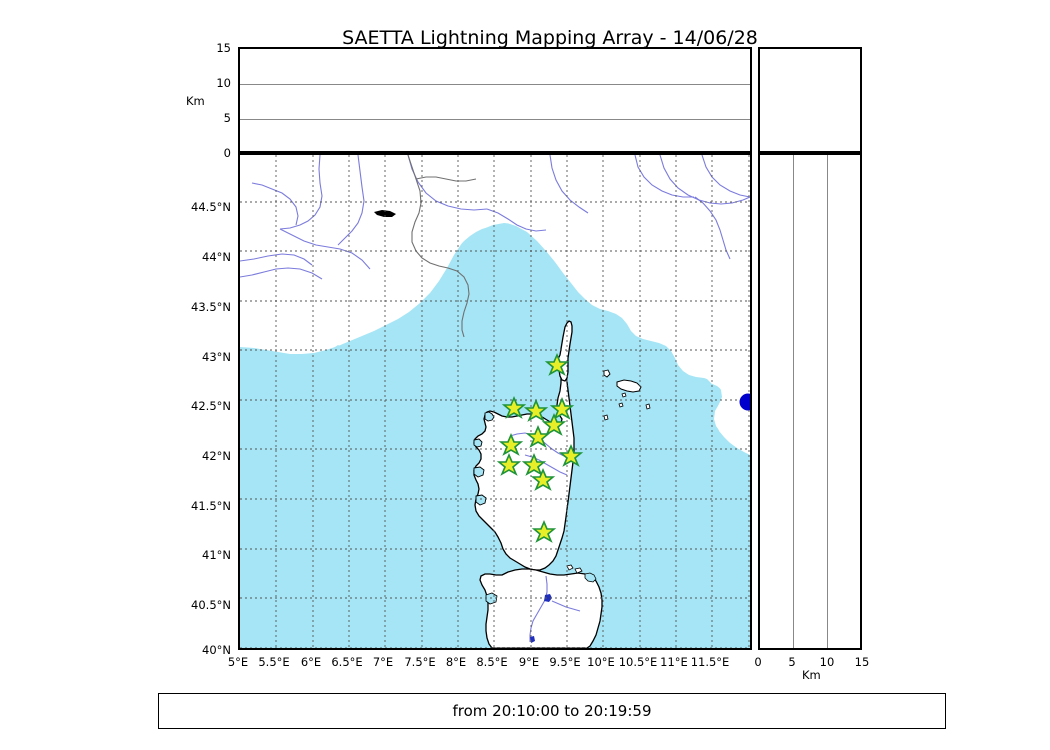  I want to click on ytick-alt-0: 0, so click(227, 153).